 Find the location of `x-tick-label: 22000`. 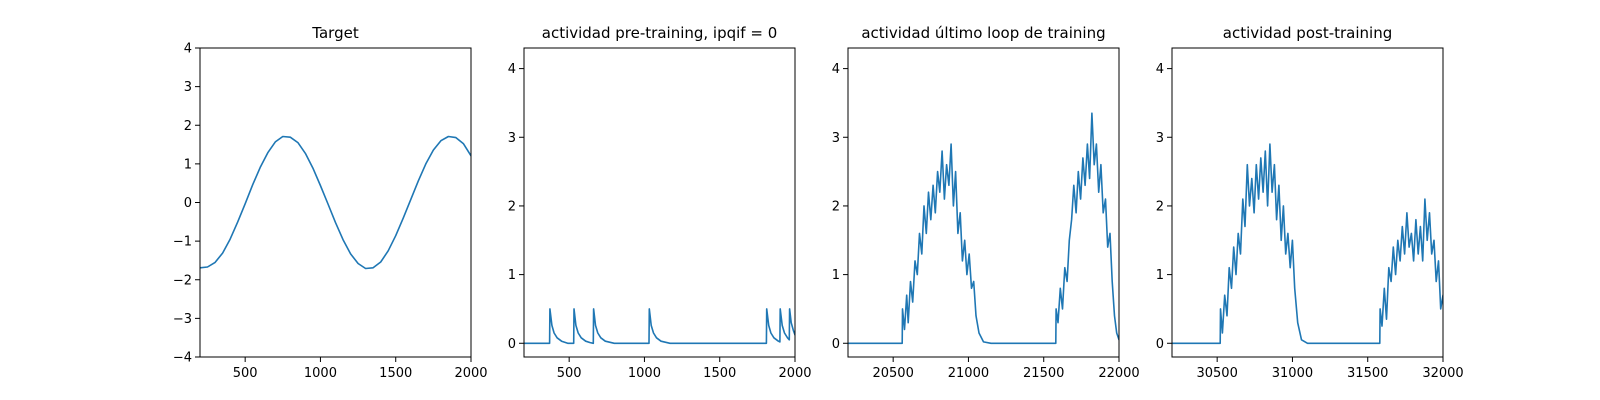

x-tick-label: 22000 is located at coordinates (1118, 373).